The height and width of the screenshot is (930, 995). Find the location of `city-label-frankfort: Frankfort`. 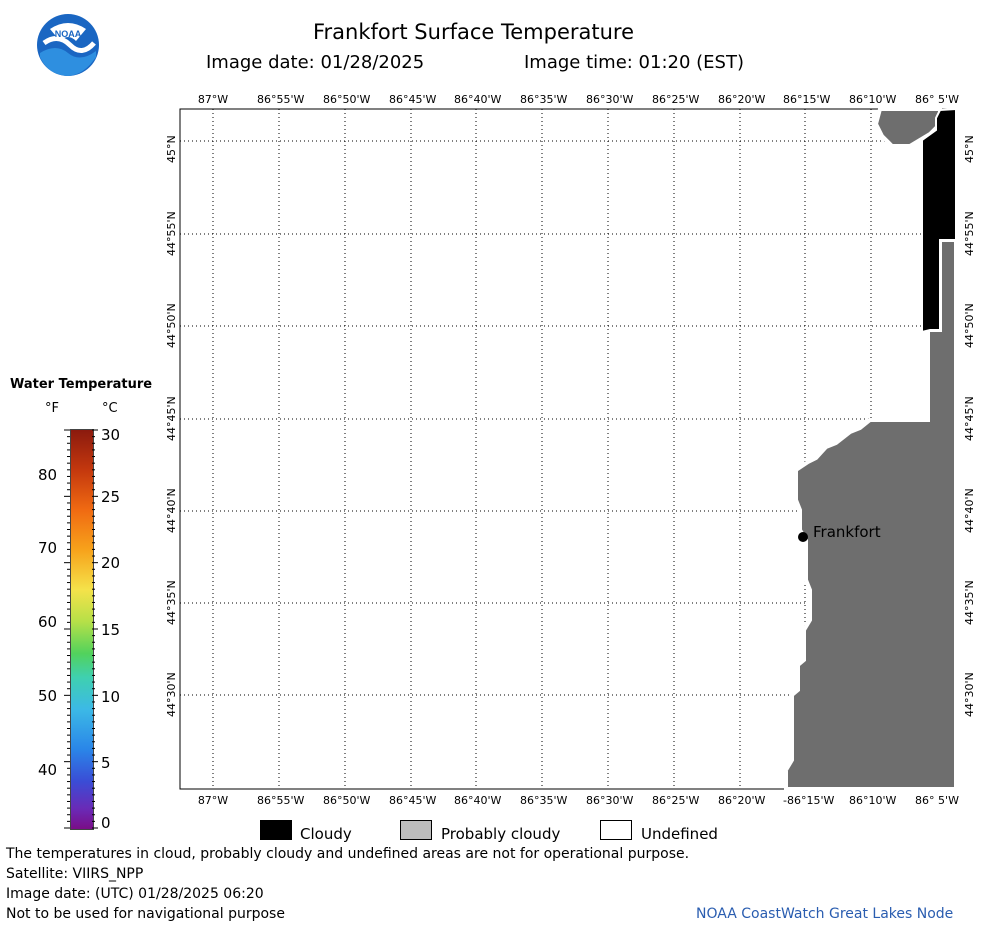

city-label-frankfort: Frankfort is located at coordinates (847, 532).